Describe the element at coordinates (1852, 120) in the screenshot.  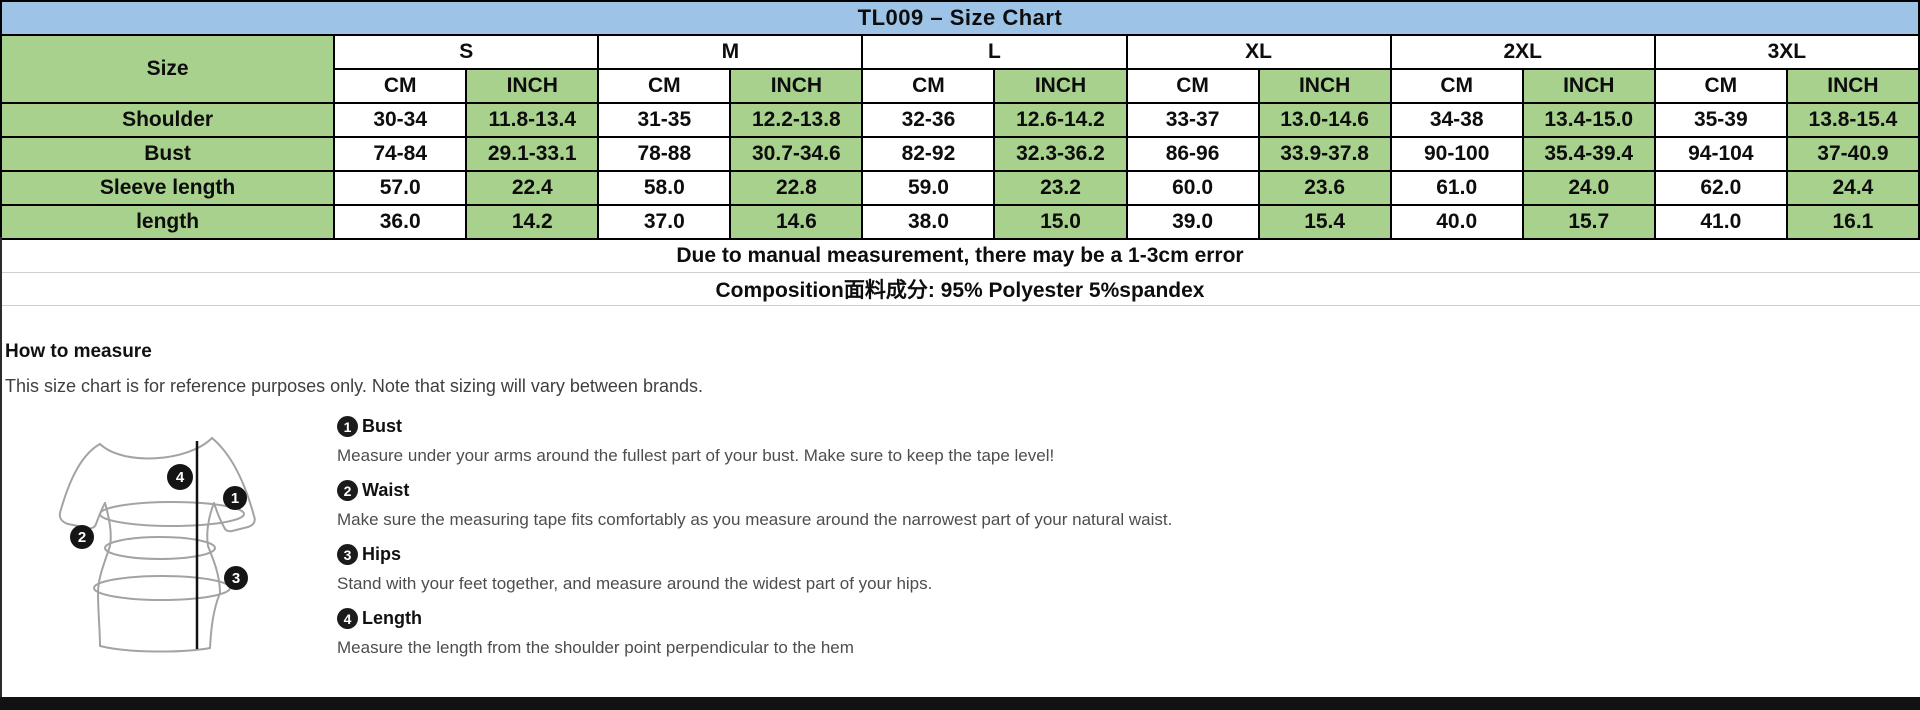
I see `cell-inch-3xl: 13.8-15.4` at that location.